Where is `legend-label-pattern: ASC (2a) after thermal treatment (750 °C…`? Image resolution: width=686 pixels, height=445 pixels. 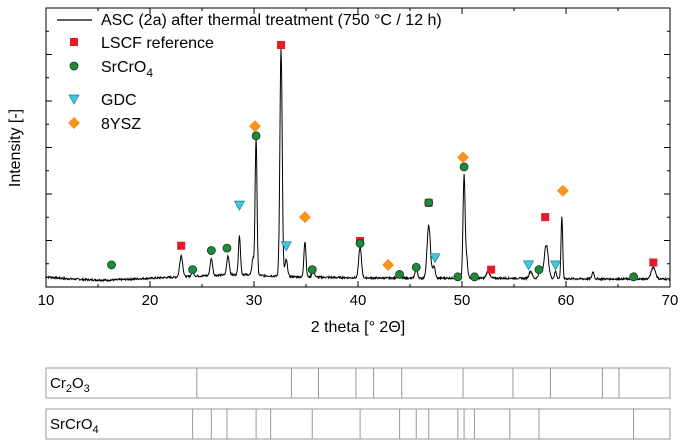 legend-label-pattern: ASC (2a) after thermal treatment (750 °C… is located at coordinates (271, 20).